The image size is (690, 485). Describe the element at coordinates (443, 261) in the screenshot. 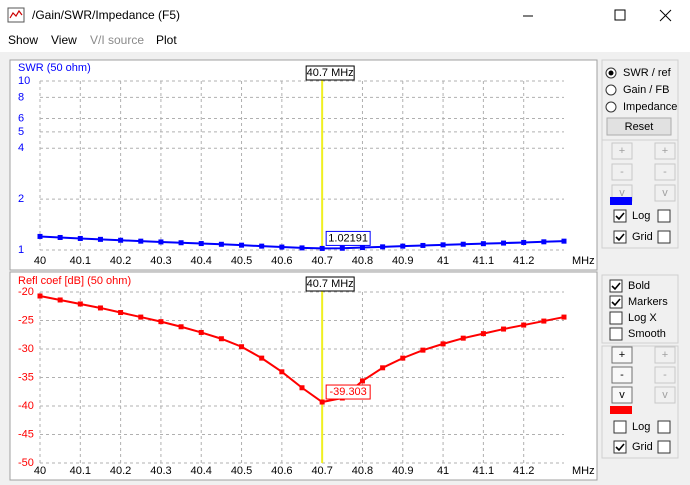

I see `x-tick-label: 41` at that location.